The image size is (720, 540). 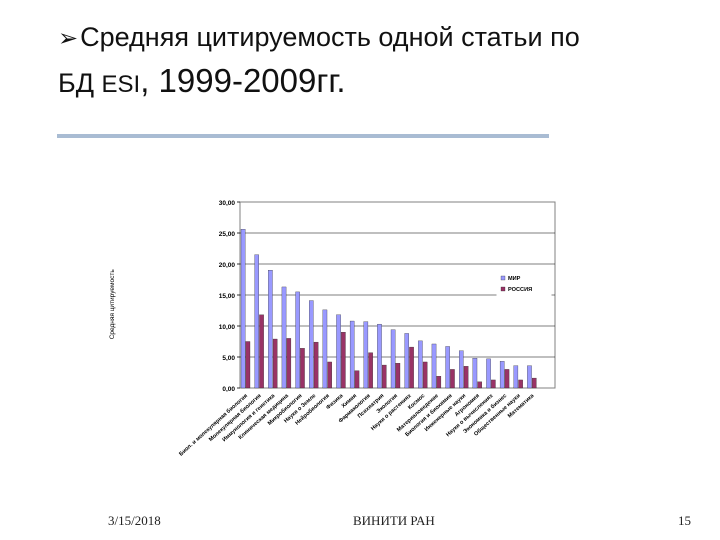 I want to click on legend: МИР РОССИЯ, so click(x=524, y=287).